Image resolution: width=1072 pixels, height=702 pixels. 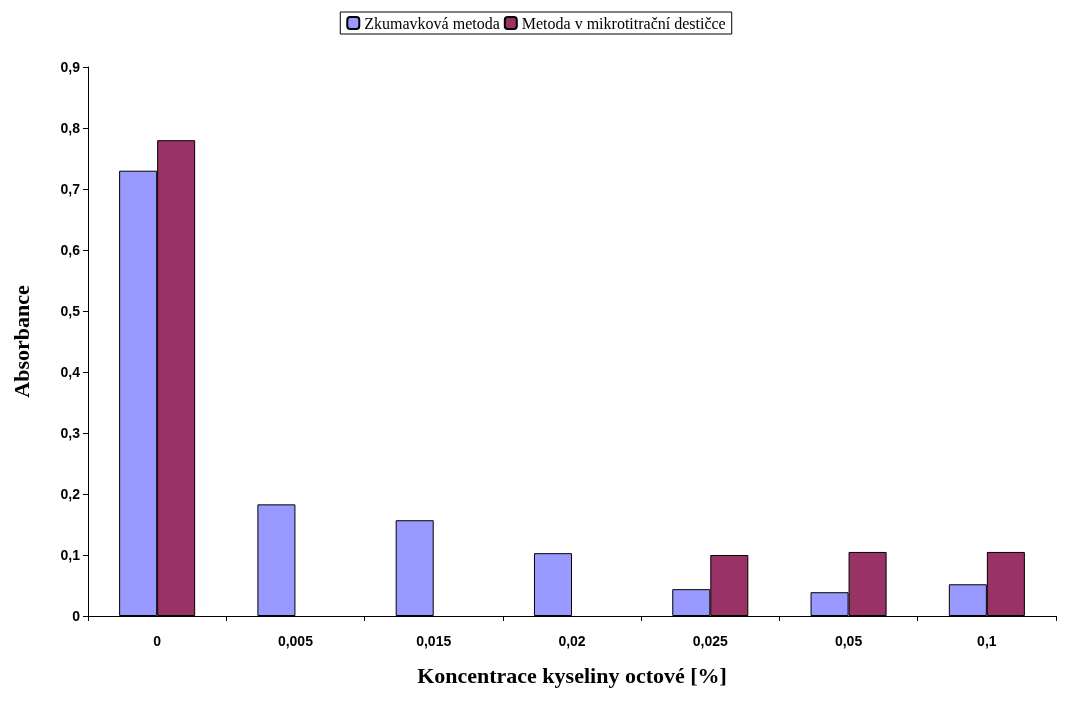 What do you see at coordinates (623, 23) in the screenshot?
I see `legend-label: Metoda v mikrotitrační destičce` at bounding box center [623, 23].